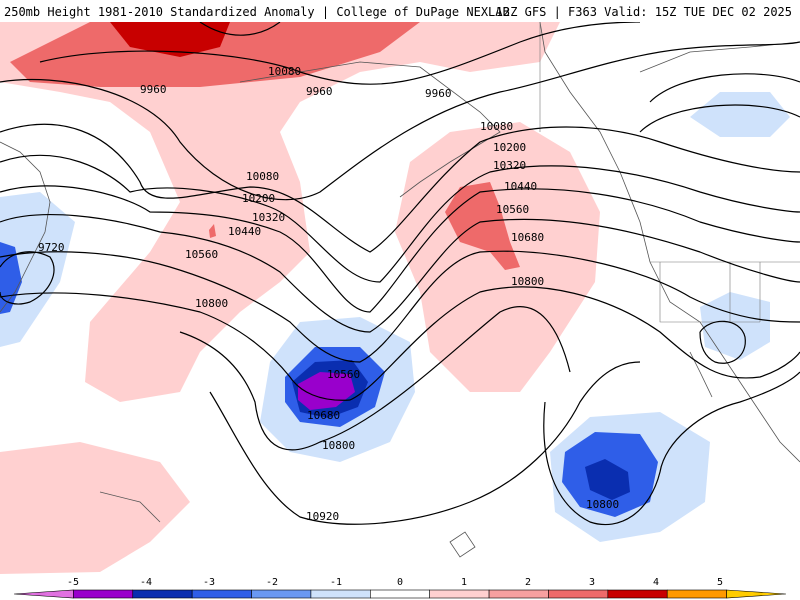 This screenshot has height=600, width=800. Describe the element at coordinates (322, 516) in the screenshot. I see `contour-label: 10920` at that location.